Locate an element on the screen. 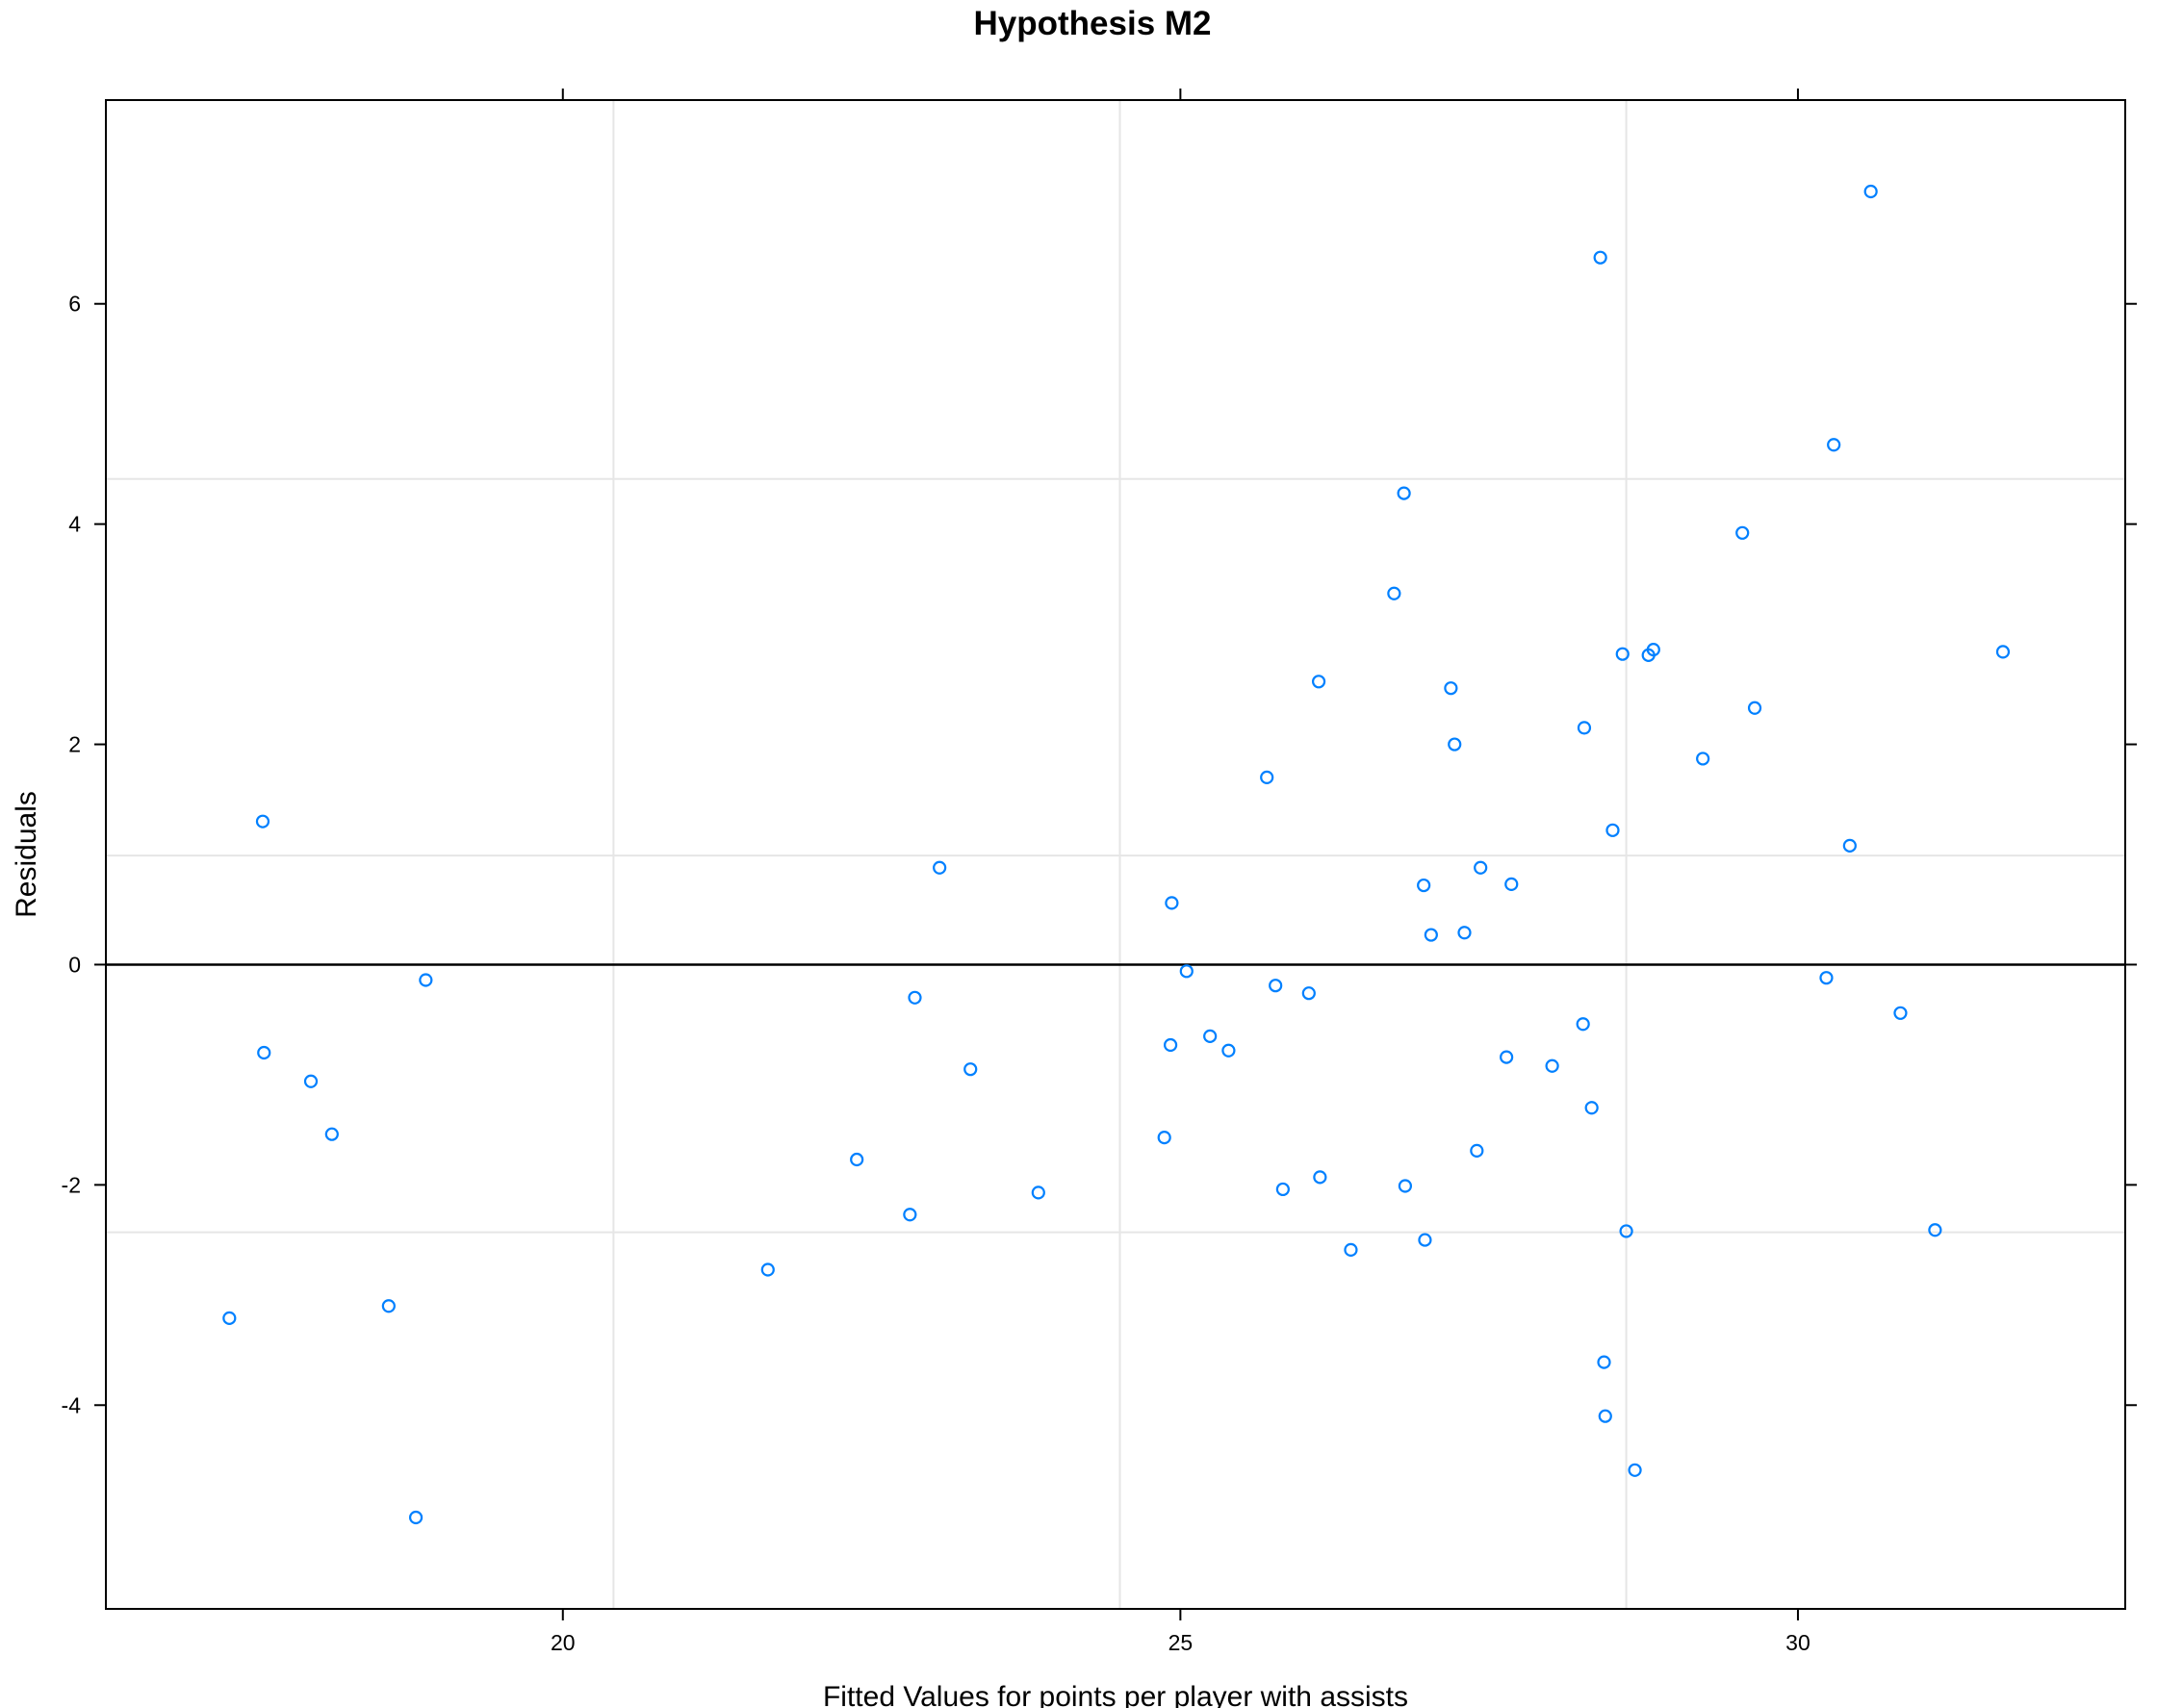  y-axis-label: Residuals is located at coordinates (26, 854).